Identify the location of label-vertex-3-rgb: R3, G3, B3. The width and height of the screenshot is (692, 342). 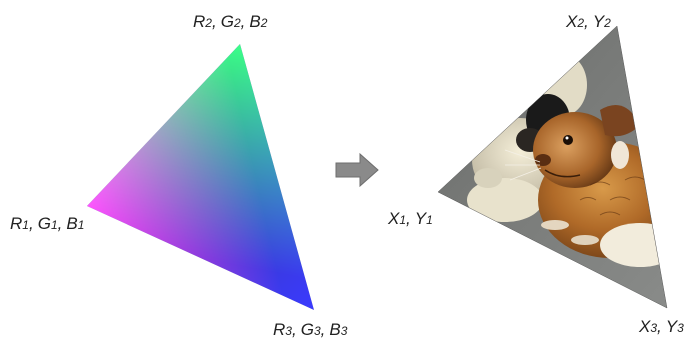
(310, 329).